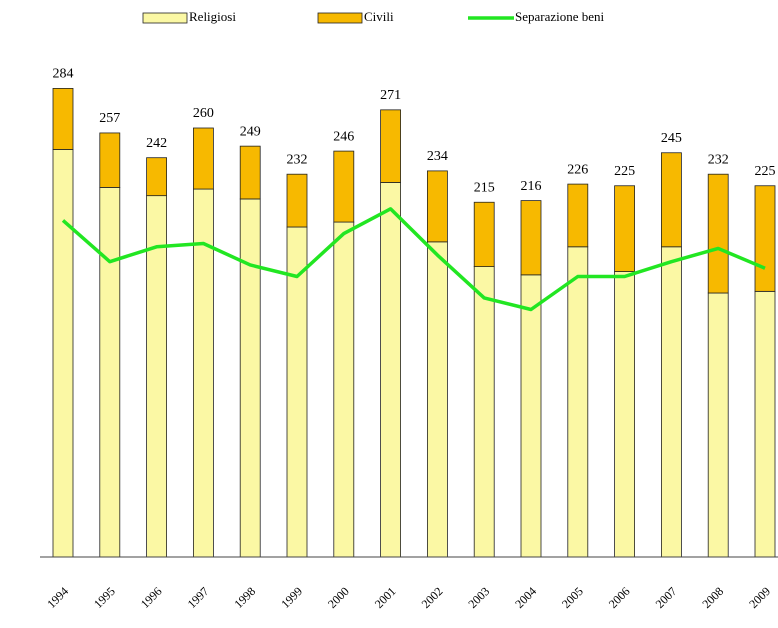  I want to click on x-tick-label: 2007, so click(666, 597).